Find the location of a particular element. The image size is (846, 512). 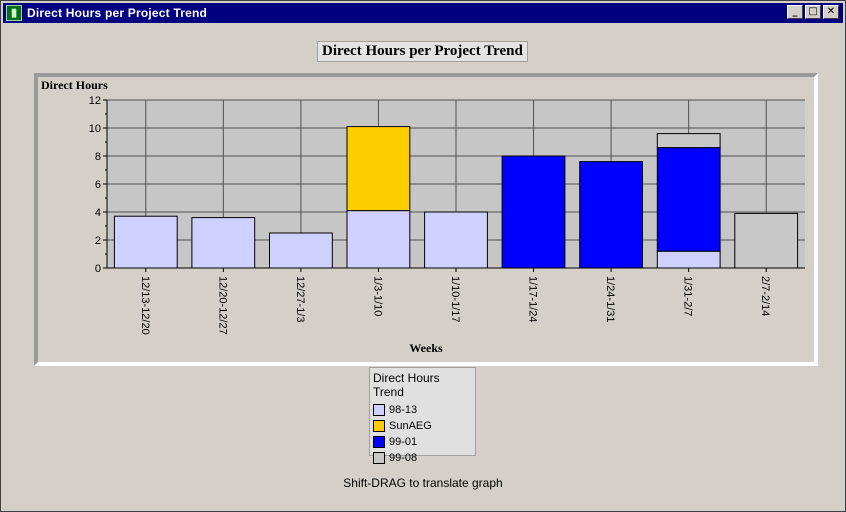

x-tick-label: 1/24-1/31 is located at coordinates (610, 299).